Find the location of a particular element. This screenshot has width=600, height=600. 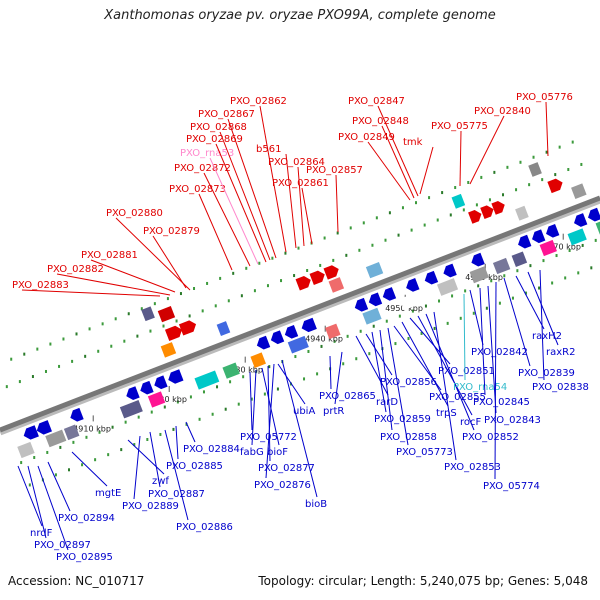

gene-label-bottom: PXO_02838 is located at coordinates (560, 387).